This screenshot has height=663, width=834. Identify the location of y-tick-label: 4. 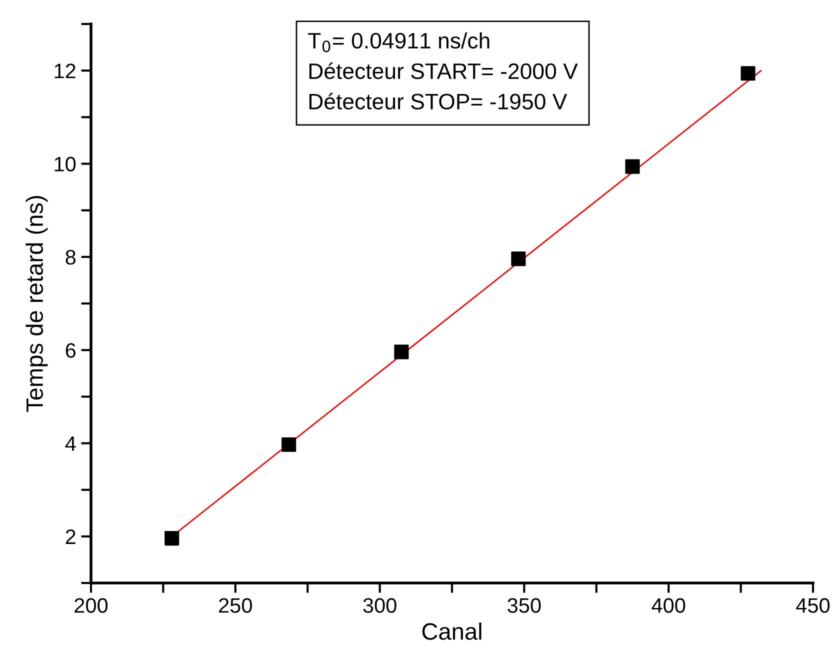
(70, 443).